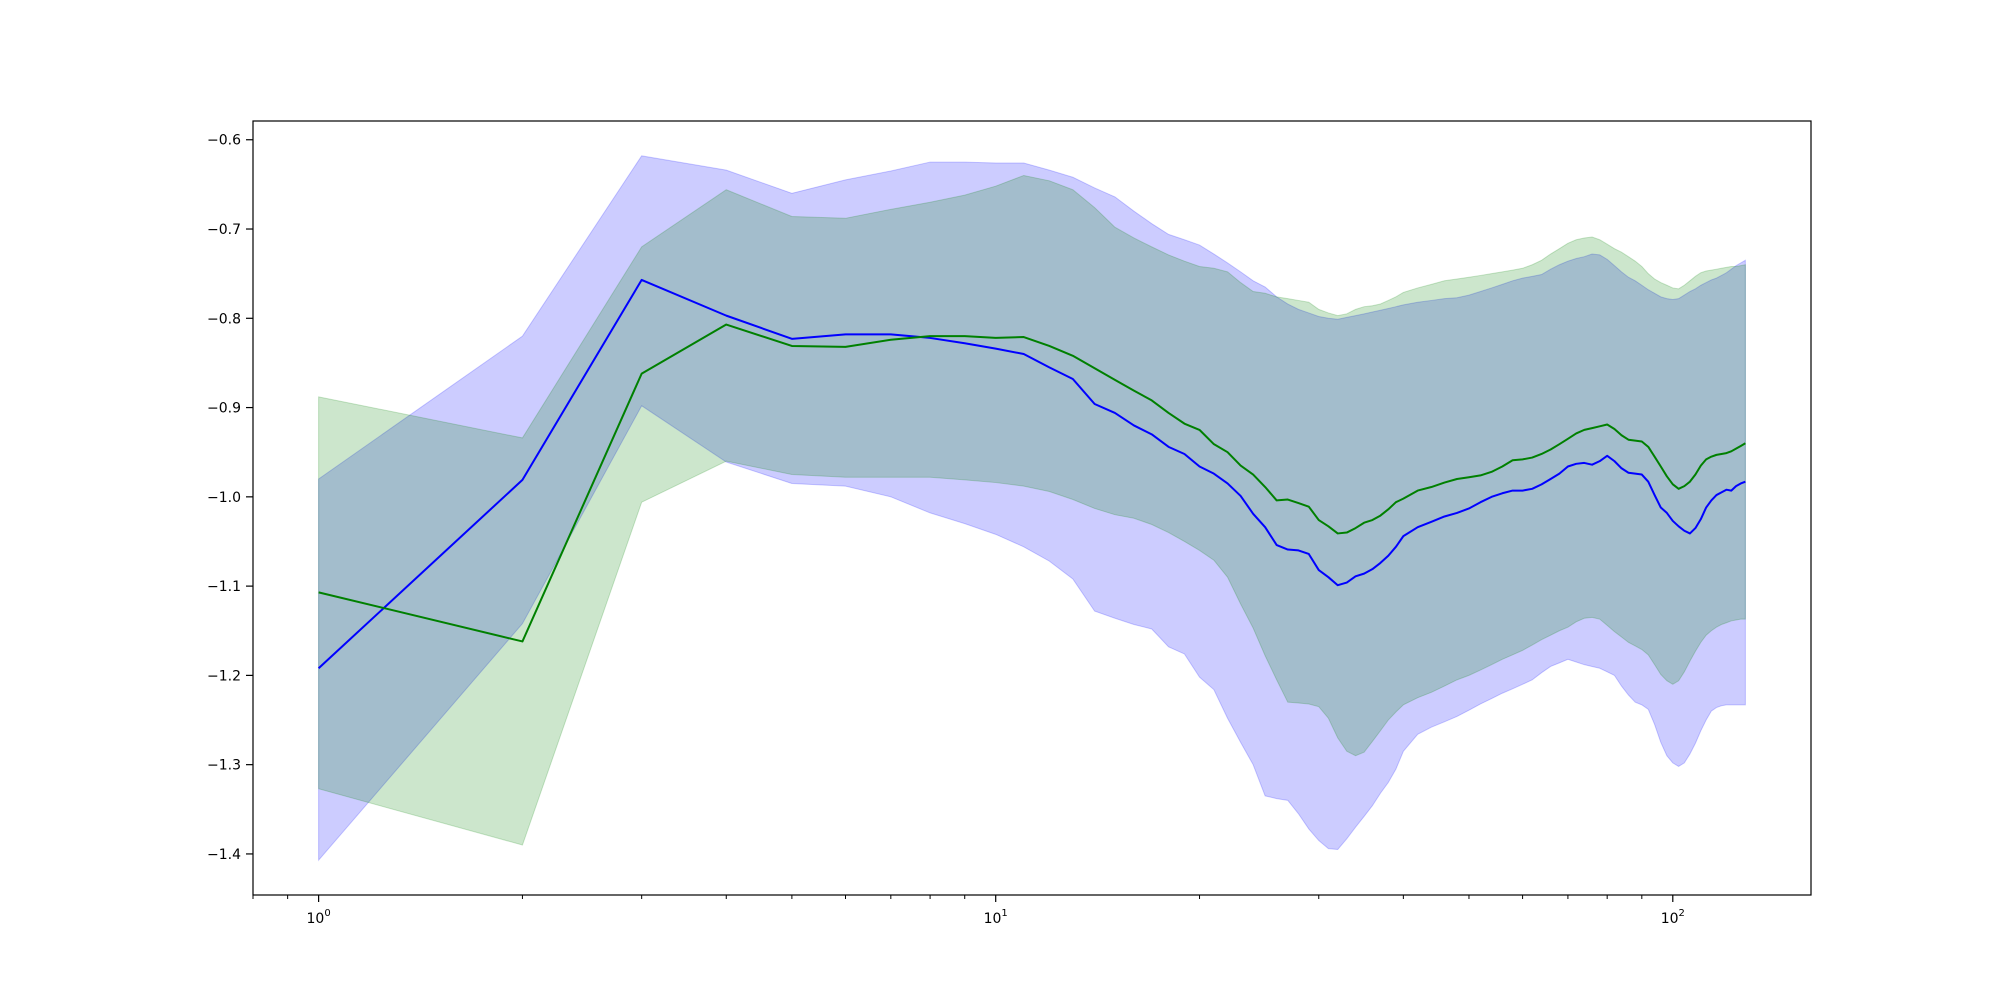 This screenshot has height=1005, width=2000. I want to click on y-tick-label: −1.1, so click(224, 587).